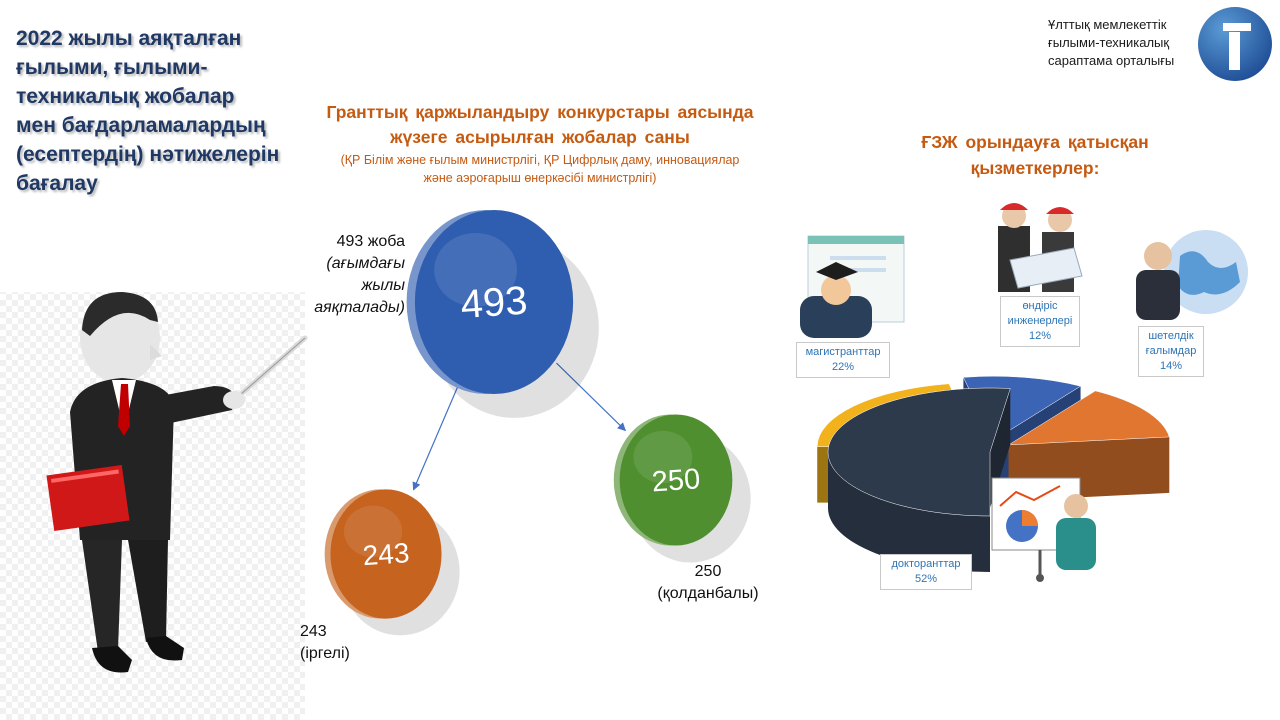  Describe the element at coordinates (359, 307) in the screenshot. I see `total-projects-note-line: аяқталады)` at that location.